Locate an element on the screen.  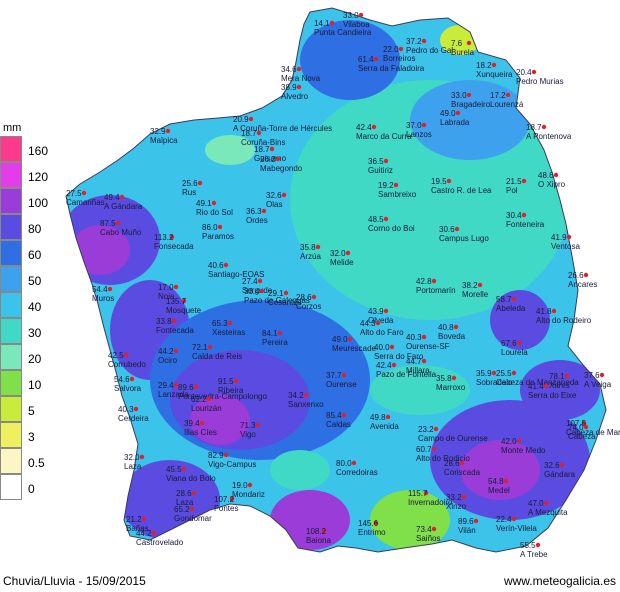
station-value: 71.3 is located at coordinates (248, 425).